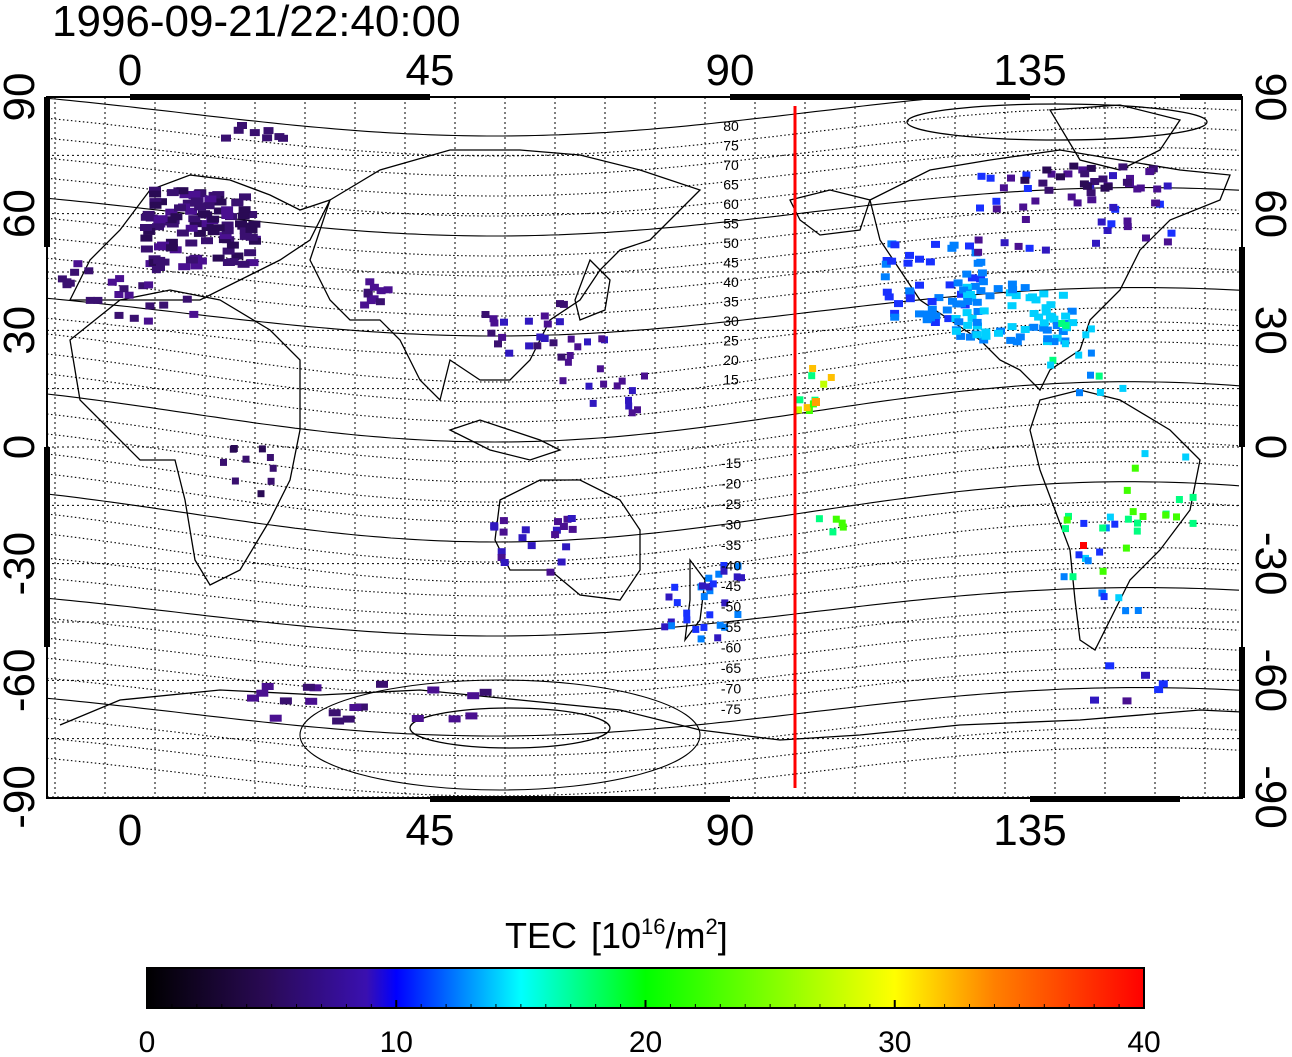 The height and width of the screenshot is (1057, 1292). I want to click on lon-tick-top: 90, so click(730, 70).